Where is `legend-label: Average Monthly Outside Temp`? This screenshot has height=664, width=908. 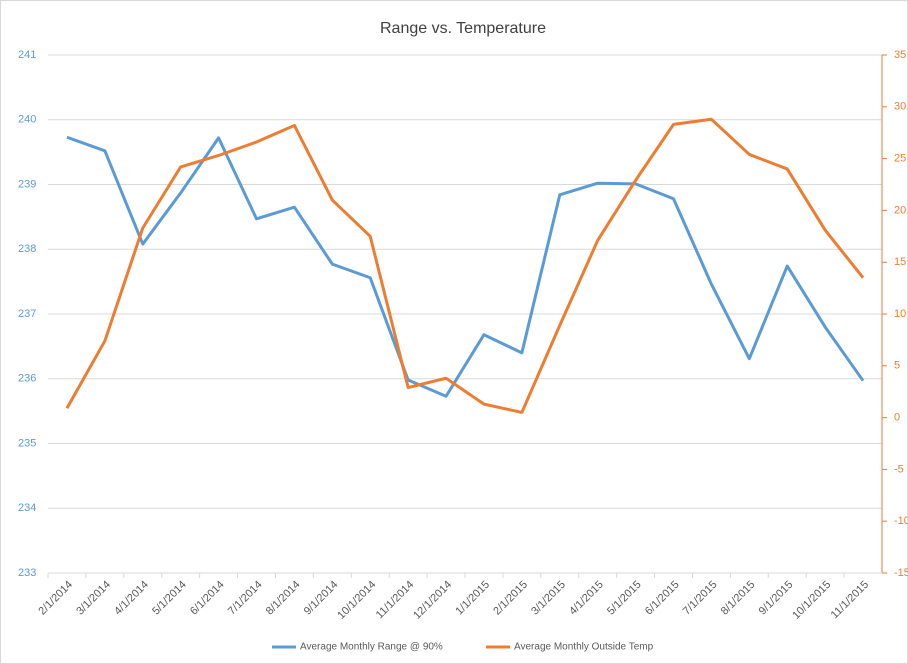
legend-label: Average Monthly Outside Temp is located at coordinates (584, 647).